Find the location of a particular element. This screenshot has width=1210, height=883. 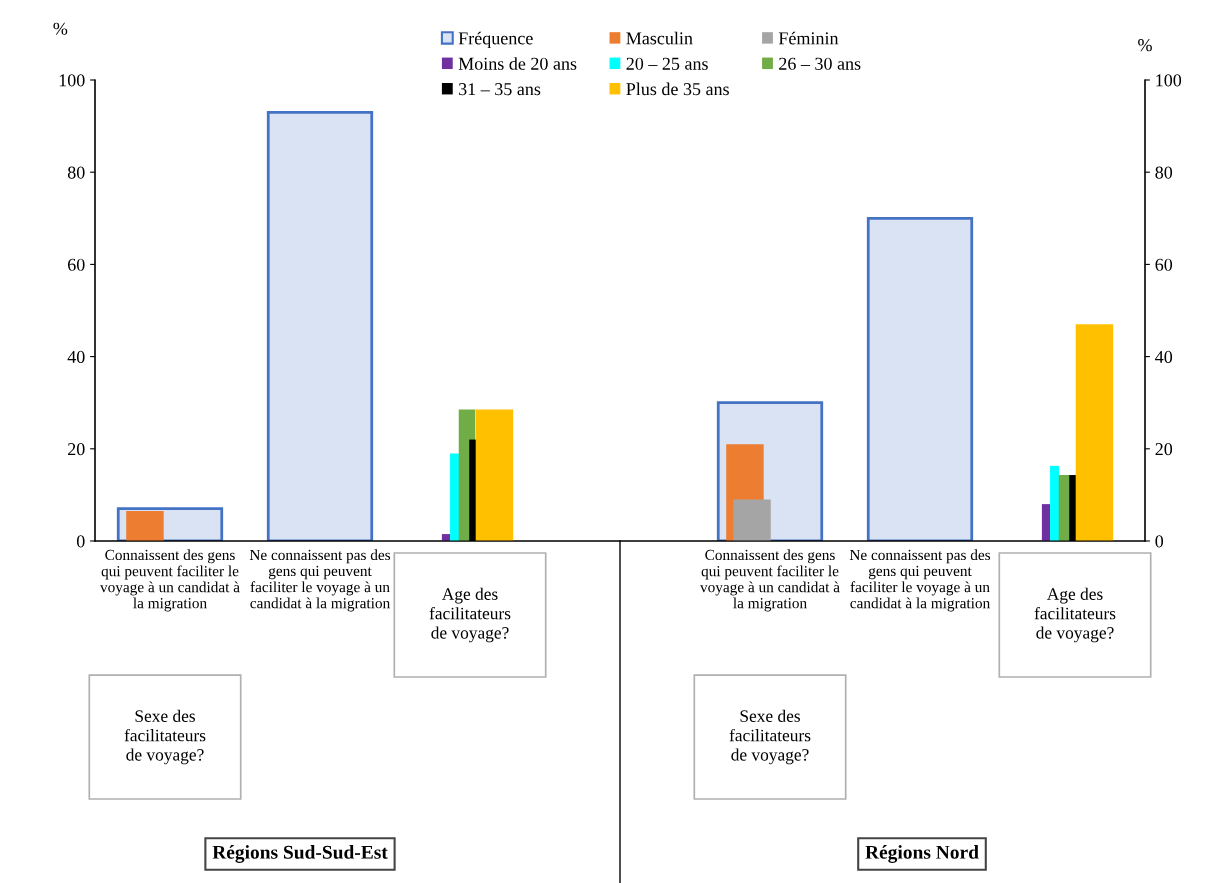

legend-label: Fréquence is located at coordinates (495, 40).